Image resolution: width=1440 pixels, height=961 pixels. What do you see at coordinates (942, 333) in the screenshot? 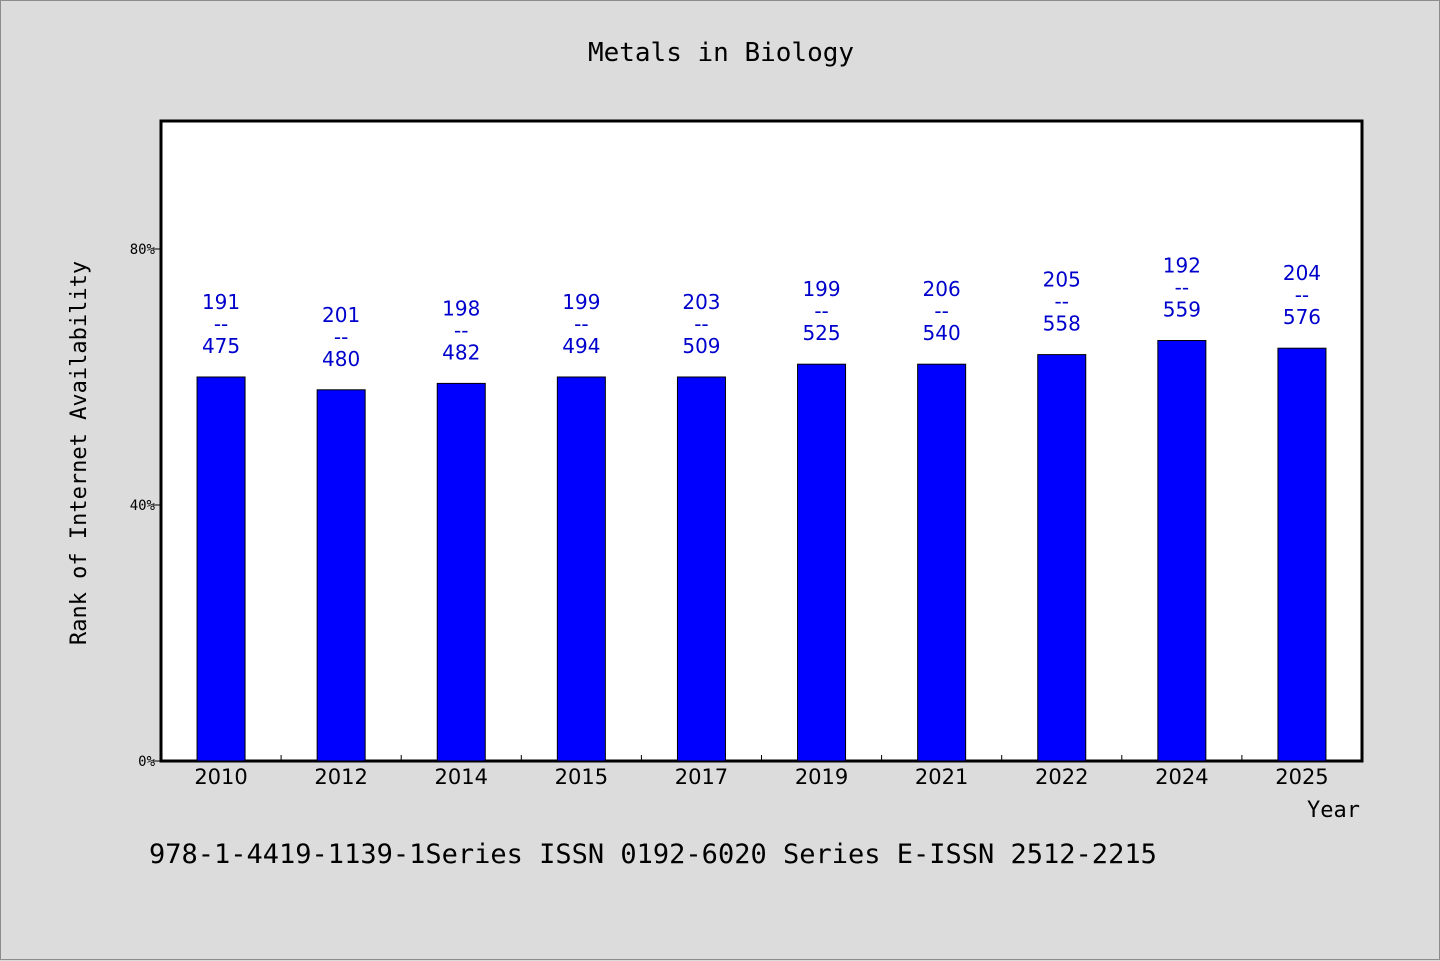
I see `data-label-2021: 540` at bounding box center [942, 333].